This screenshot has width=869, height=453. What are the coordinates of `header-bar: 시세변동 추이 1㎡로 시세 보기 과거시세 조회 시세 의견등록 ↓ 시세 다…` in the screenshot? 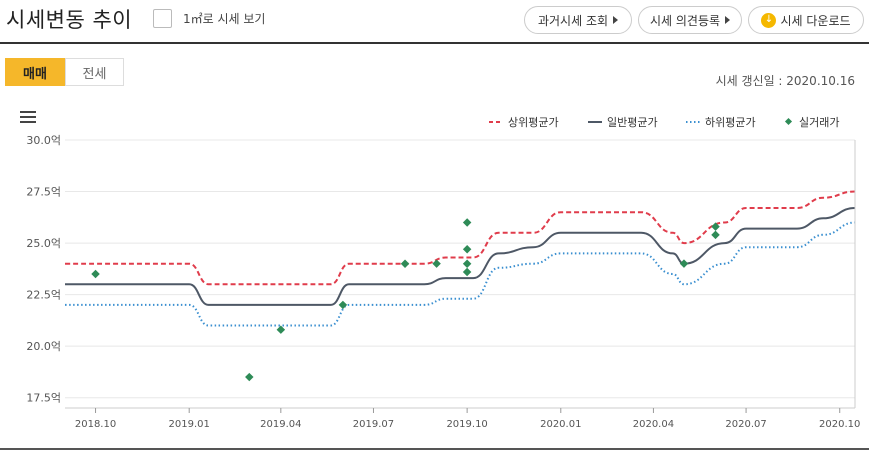 It's located at (434, 22).